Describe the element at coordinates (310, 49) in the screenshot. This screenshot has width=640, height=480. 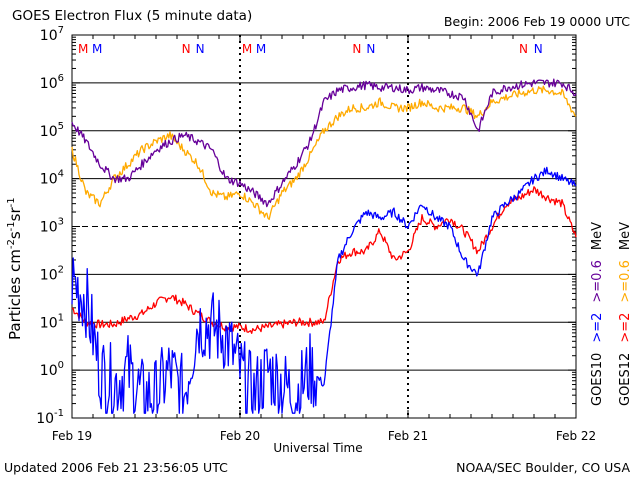
I see `noon-midnight-markers: M M M MN N N N N N` at that location.